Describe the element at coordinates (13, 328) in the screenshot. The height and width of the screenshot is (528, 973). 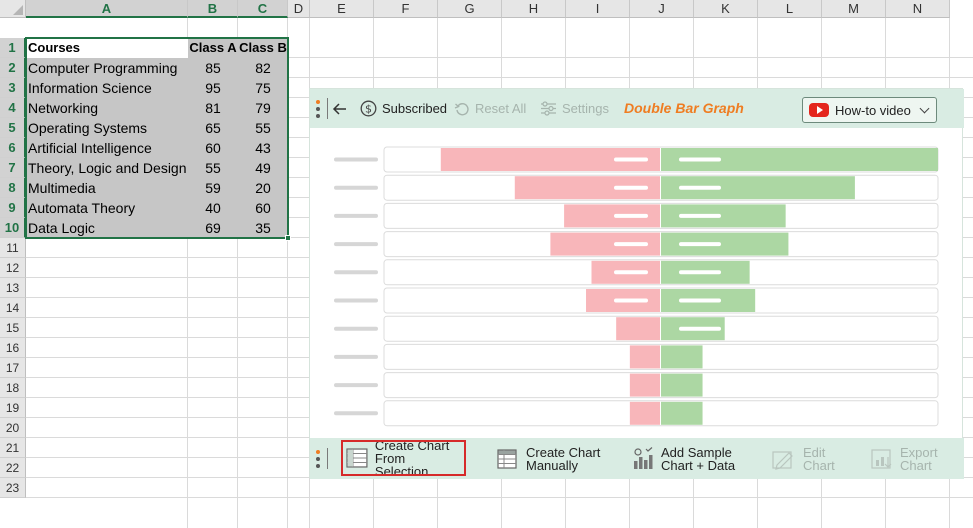
I see `row-header-15: 15` at that location.